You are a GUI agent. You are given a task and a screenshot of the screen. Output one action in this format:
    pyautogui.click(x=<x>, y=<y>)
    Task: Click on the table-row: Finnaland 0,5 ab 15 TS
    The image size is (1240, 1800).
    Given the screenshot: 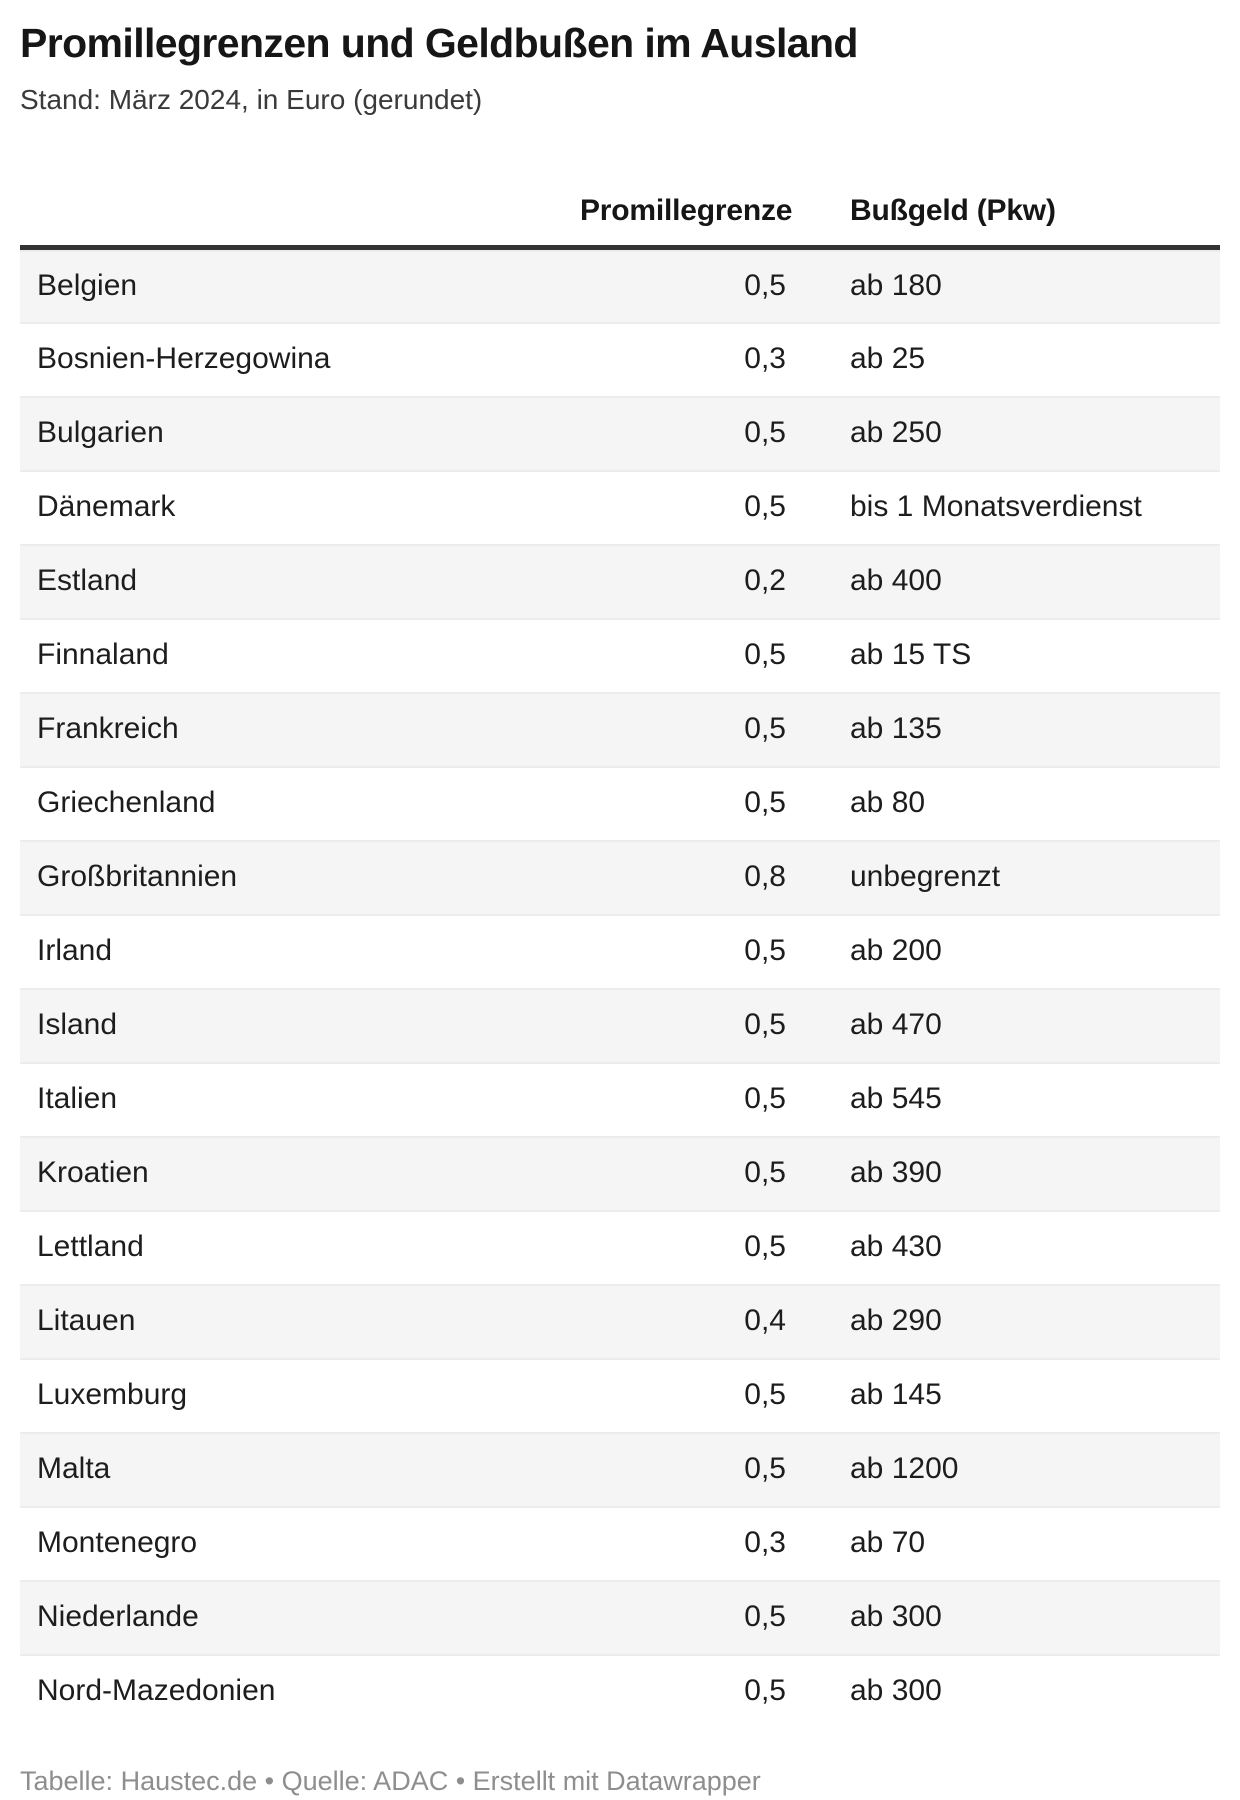 What is the action you would take?
    pyautogui.click(x=620, y=655)
    